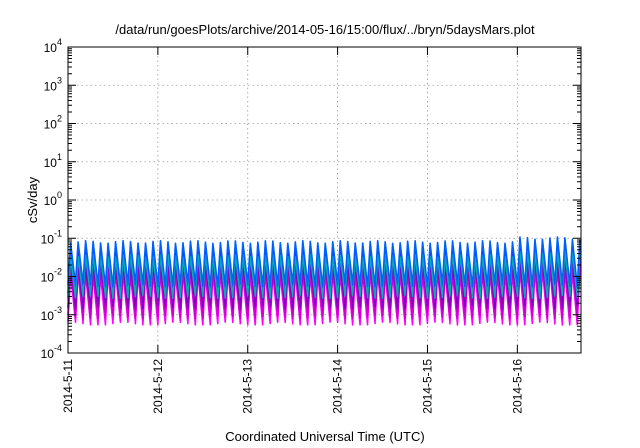 This screenshot has height=448, width=640. Describe the element at coordinates (51, 352) in the screenshot. I see `y-tick-label: 10⁻⁴` at that location.